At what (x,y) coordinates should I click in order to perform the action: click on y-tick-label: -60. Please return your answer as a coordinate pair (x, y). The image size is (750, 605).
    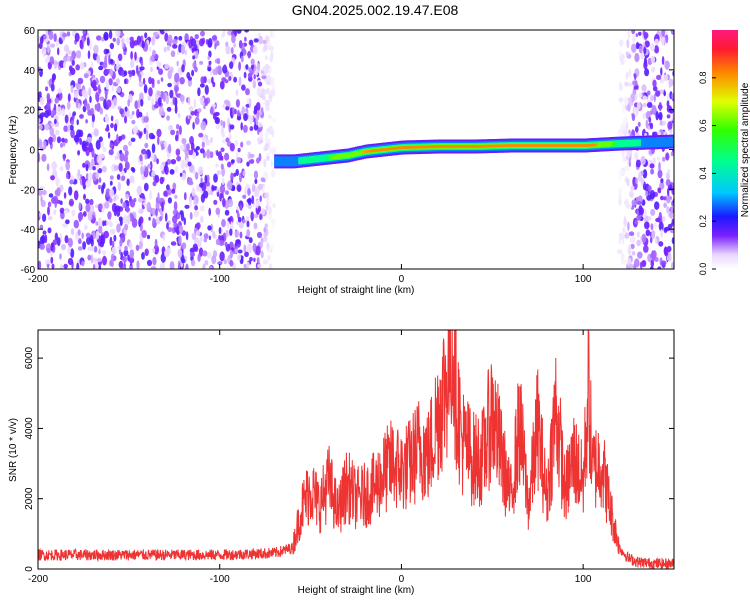
    Looking at the image, I should click on (28, 270).